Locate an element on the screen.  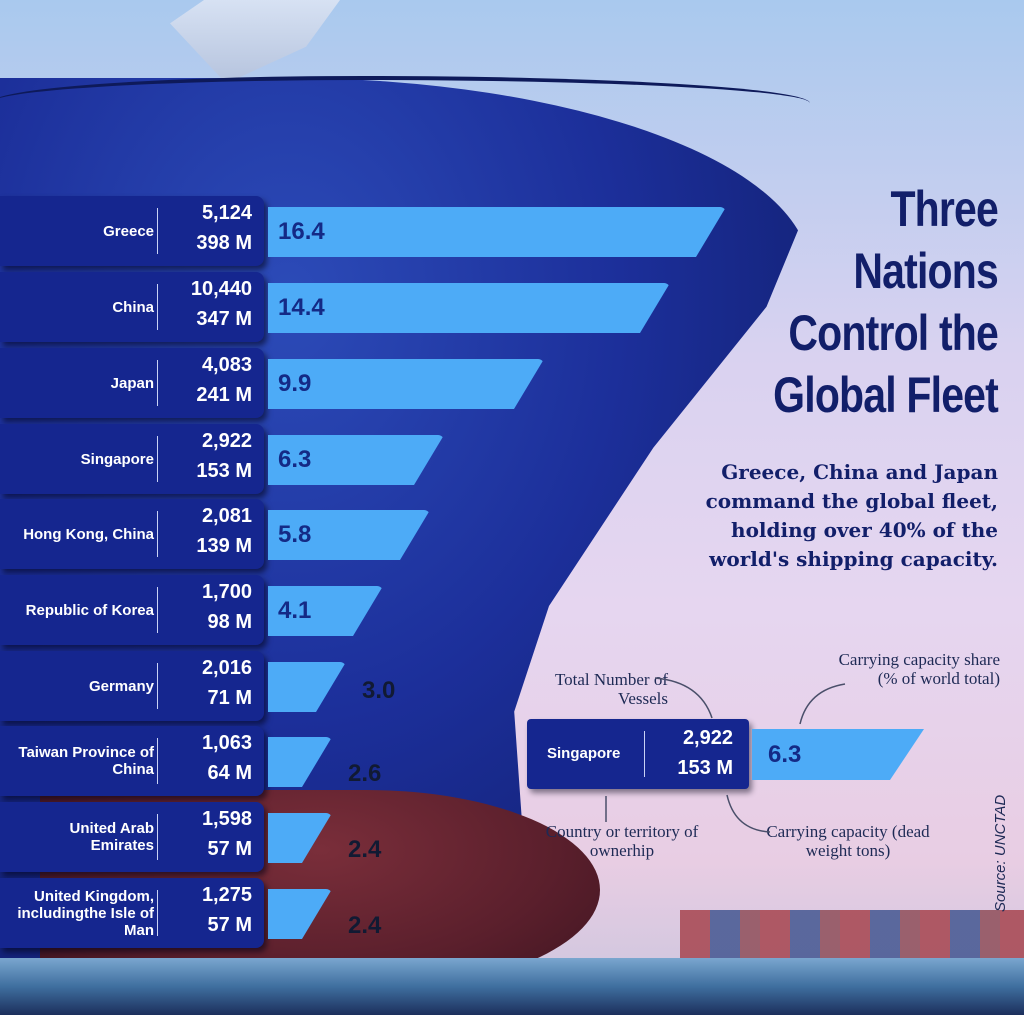
vessel-count: 4,083 is located at coordinates (226, 365).